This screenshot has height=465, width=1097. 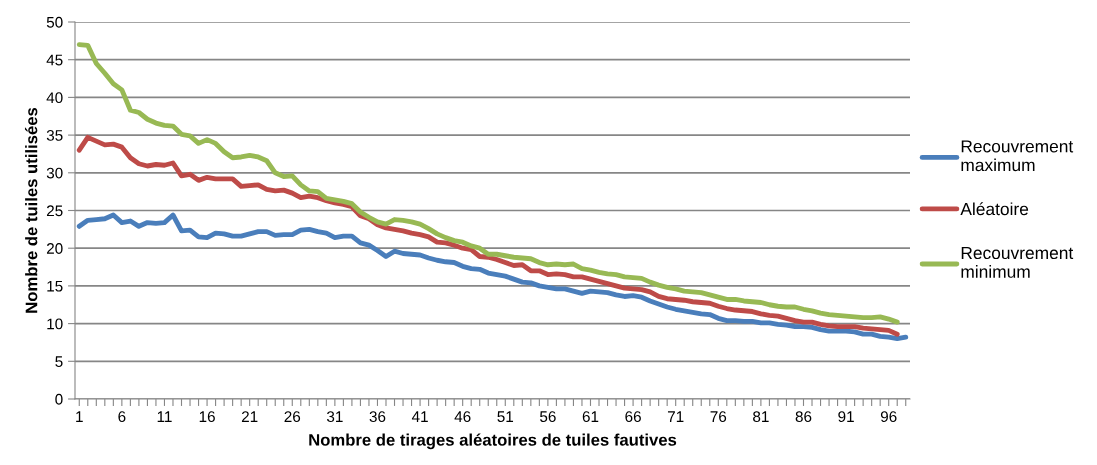 I want to click on x-tick-label: 21, so click(x=249, y=416).